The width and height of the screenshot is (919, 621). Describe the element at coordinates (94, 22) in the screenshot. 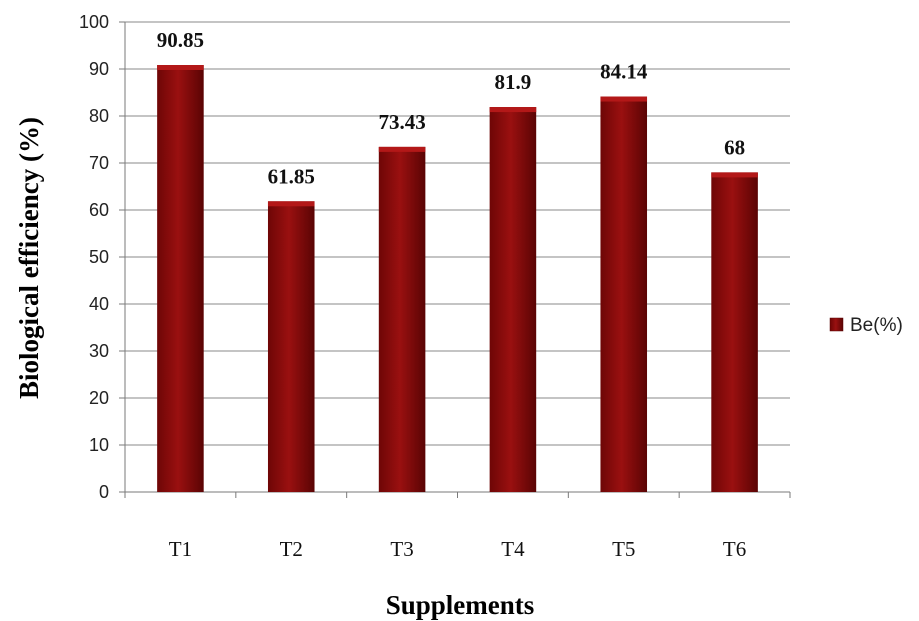

I see `y-tick-label: 100` at that location.